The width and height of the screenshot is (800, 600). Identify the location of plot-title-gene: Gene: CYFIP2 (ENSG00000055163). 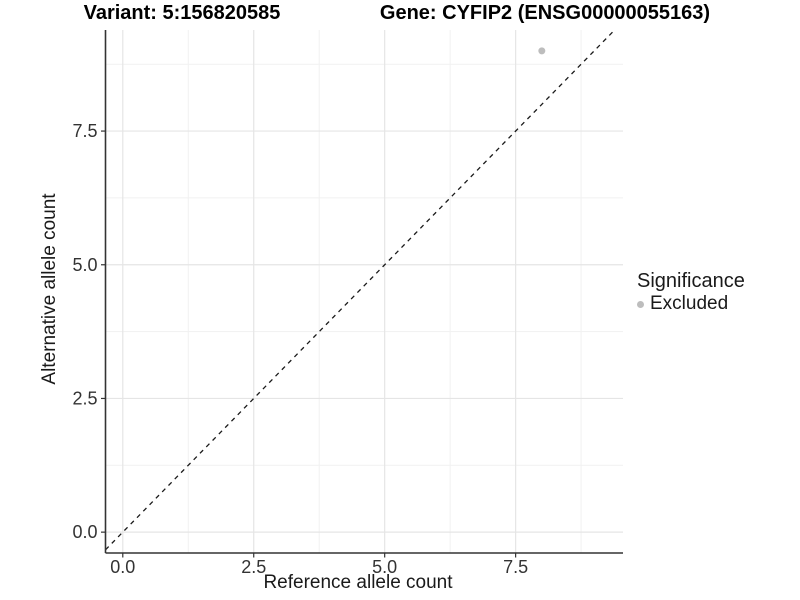
(545, 13).